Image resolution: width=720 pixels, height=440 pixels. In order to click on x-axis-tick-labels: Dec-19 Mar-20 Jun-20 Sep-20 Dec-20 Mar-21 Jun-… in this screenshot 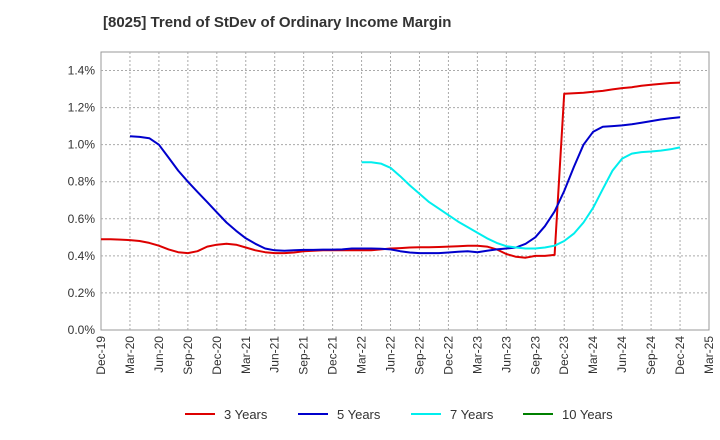, I will do `click(405, 355)`.